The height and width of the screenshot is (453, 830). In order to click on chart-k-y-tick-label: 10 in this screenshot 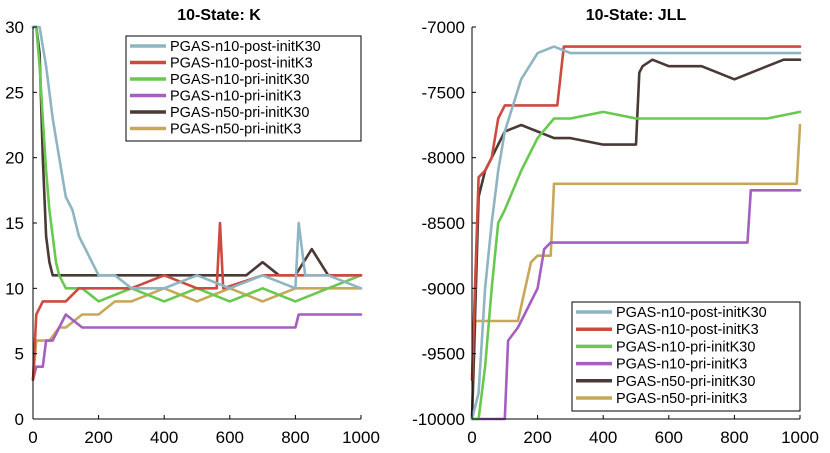, I will do `click(14, 288)`.